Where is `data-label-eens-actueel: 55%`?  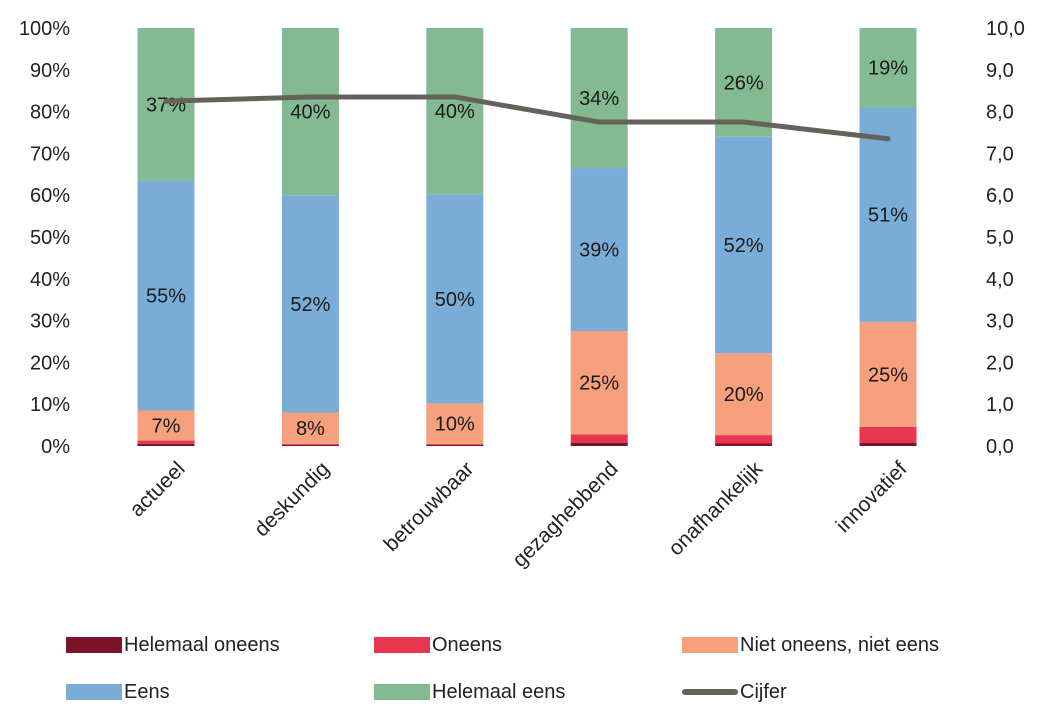 data-label-eens-actueel: 55% is located at coordinates (166, 297).